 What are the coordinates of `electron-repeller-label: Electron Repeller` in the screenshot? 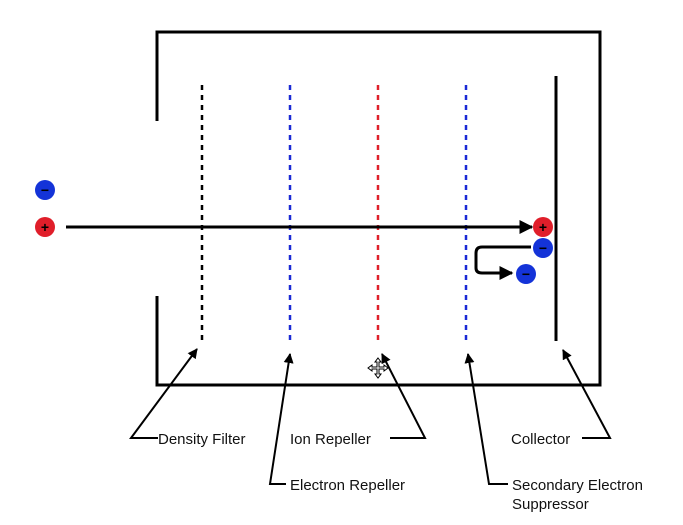 It's located at (348, 485).